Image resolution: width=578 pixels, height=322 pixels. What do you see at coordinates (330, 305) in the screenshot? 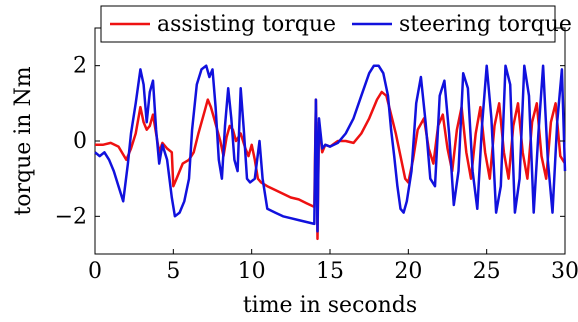
I see `x-axis-label: time in seconds` at bounding box center [330, 305].